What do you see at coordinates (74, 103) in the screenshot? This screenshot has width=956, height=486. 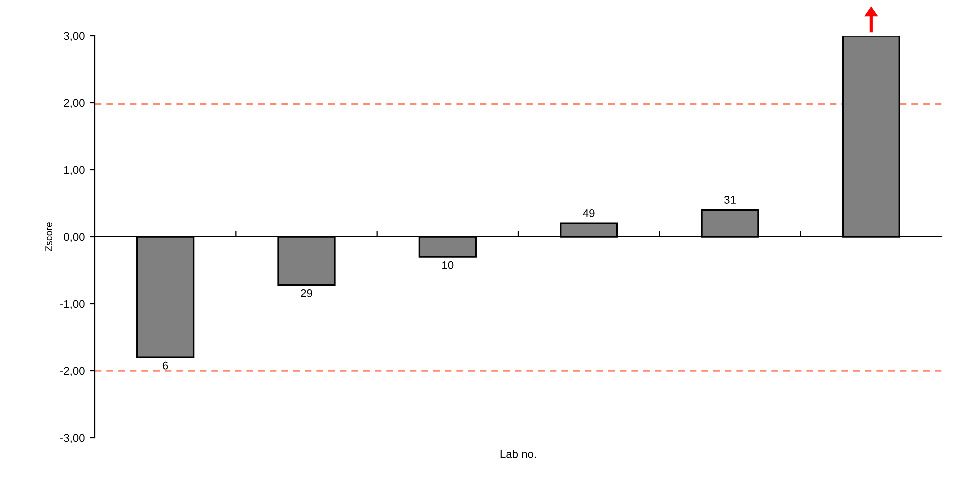 I see `y-tick-label: 2,00` at bounding box center [74, 103].